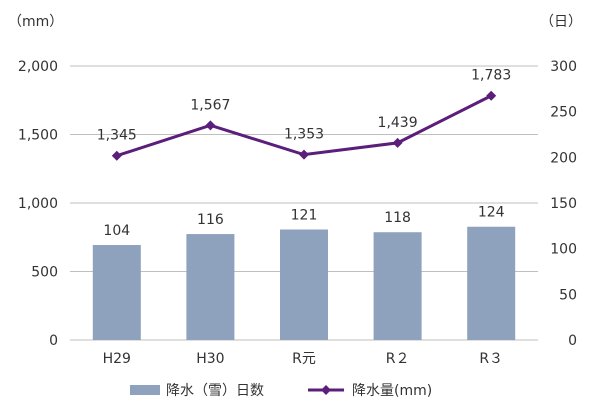  Describe the element at coordinates (53, 341) in the screenshot. I see `left-tick-label: 0` at that location.